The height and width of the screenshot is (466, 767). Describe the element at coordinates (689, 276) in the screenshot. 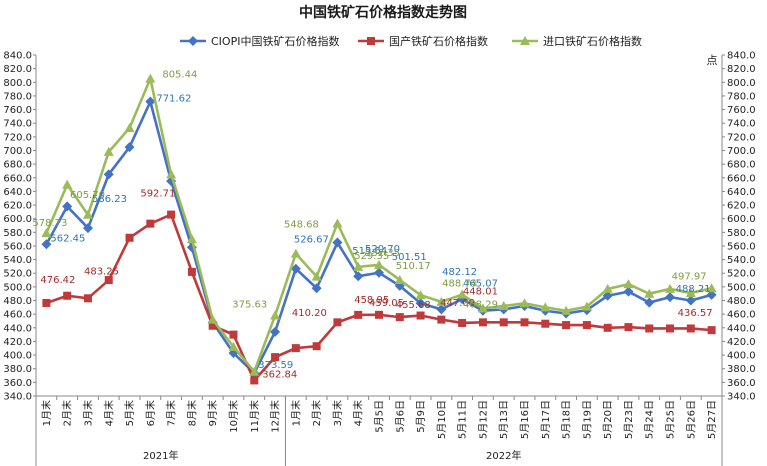

I see `data-label: 497.97` at that location.